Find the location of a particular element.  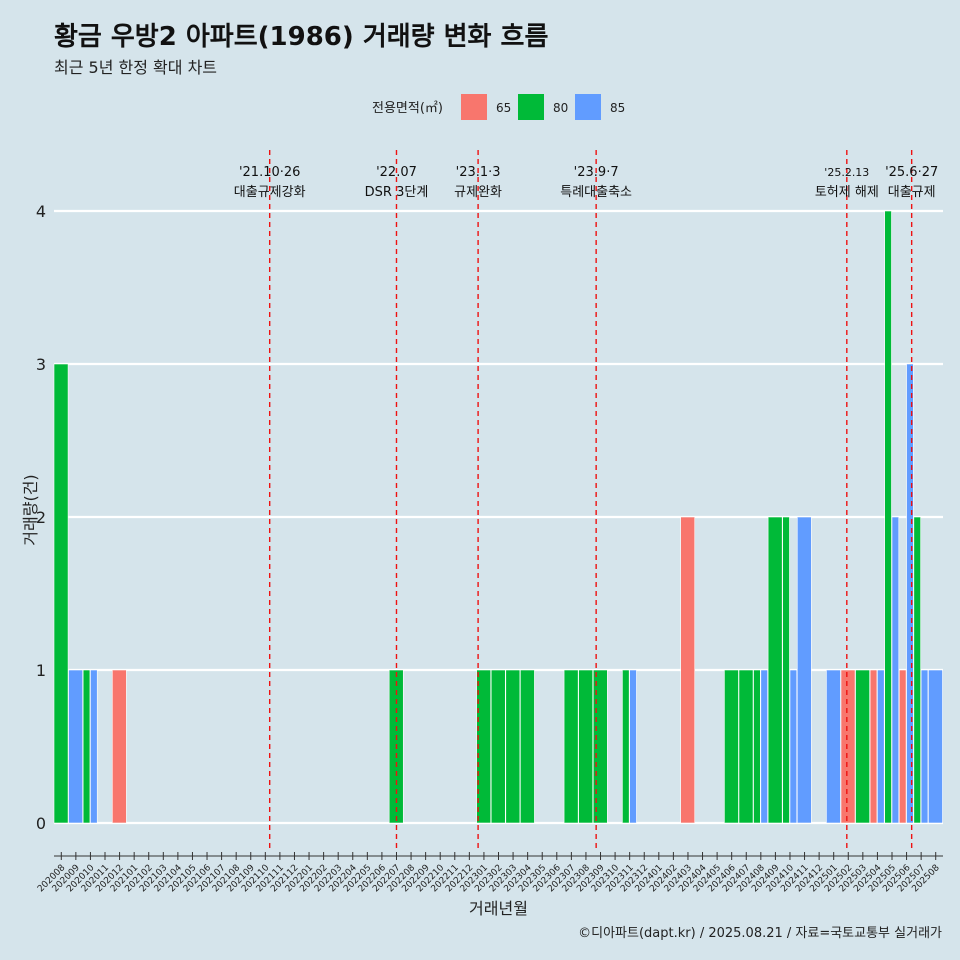

y-tick-label: 4 is located at coordinates (41, 211).